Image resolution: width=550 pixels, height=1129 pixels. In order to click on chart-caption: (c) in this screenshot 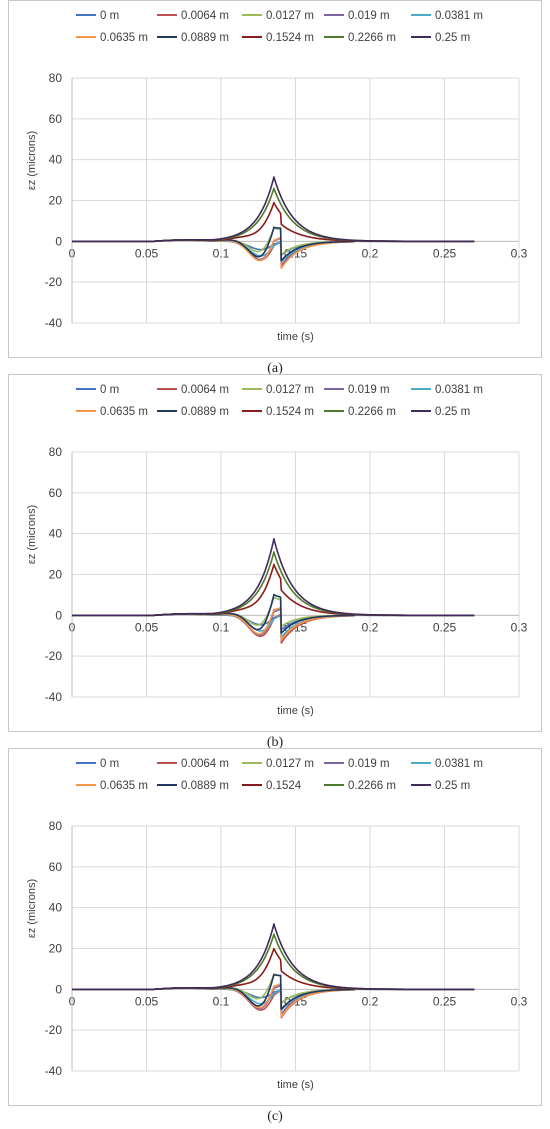, I will do `click(275, 1116)`.